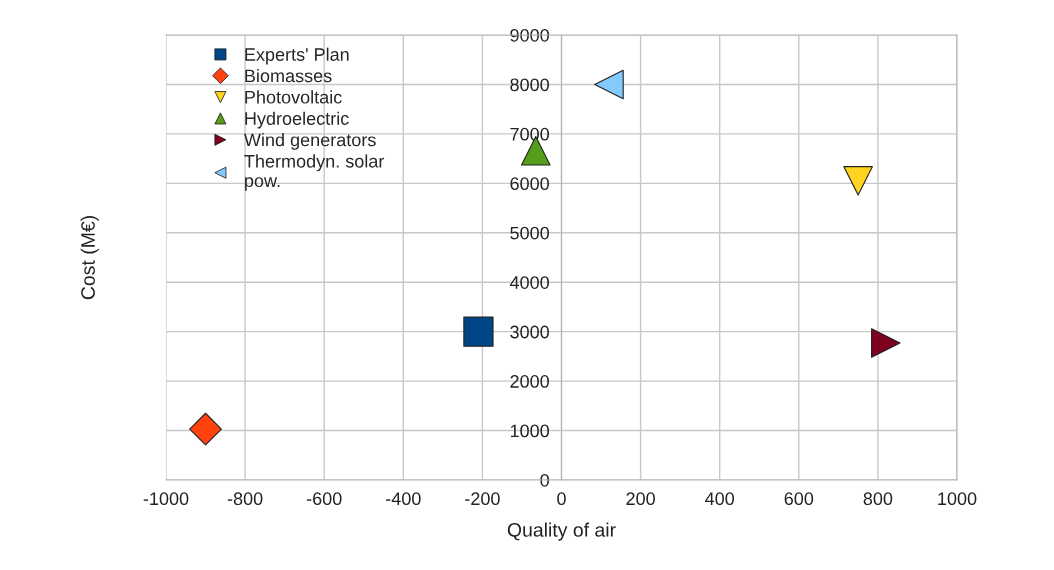  Describe the element at coordinates (324, 499) in the screenshot. I see `x-tick-label: -600` at that location.